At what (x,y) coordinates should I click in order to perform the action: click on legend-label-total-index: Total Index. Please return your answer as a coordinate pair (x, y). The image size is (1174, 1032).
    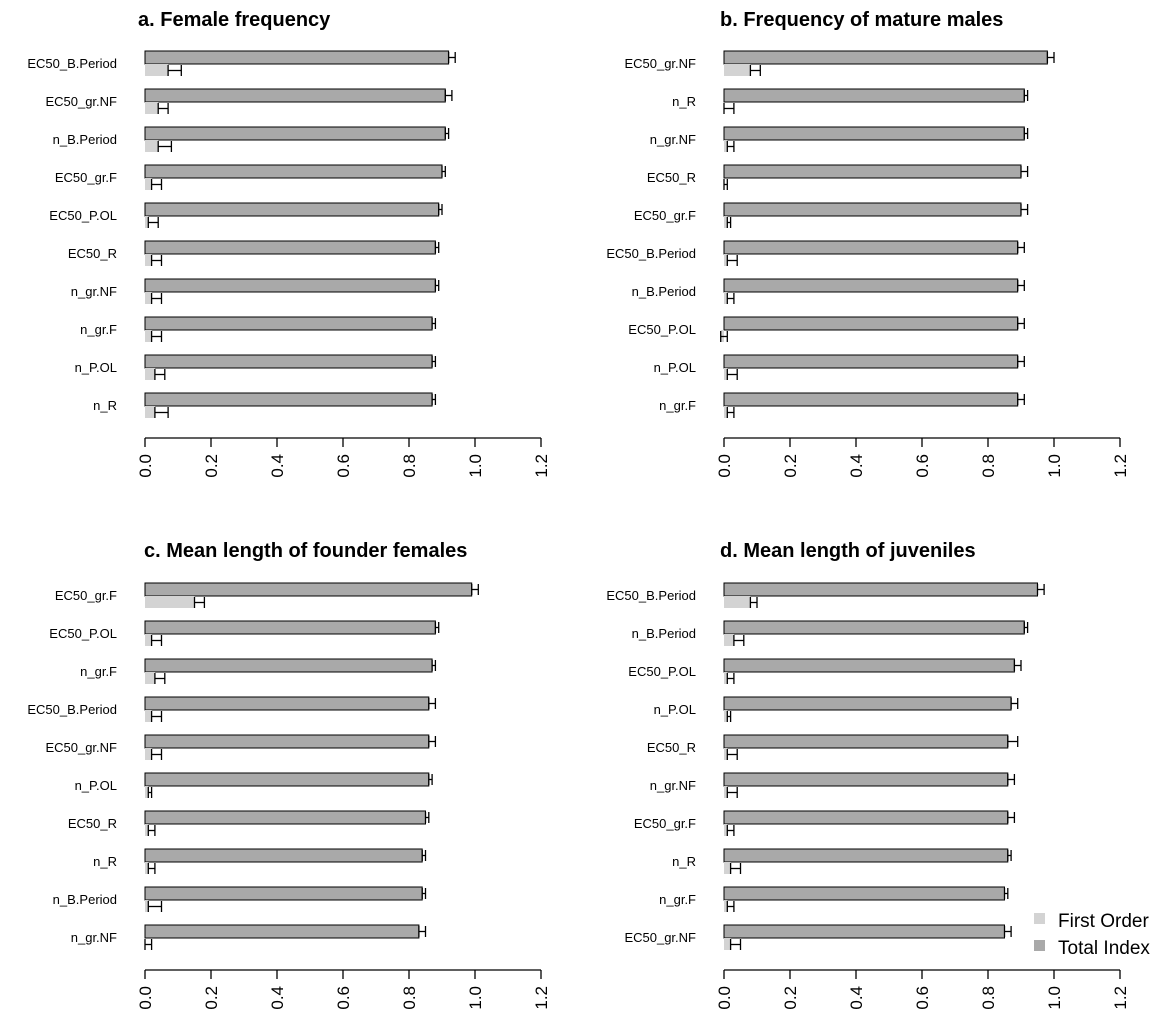
    Looking at the image, I should click on (1104, 948).